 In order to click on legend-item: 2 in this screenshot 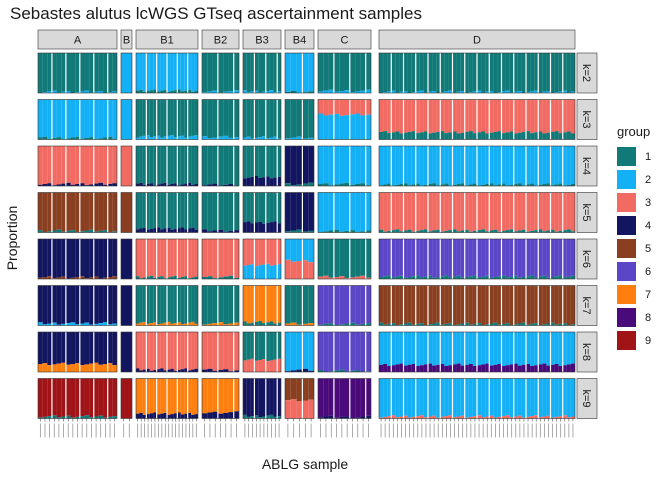, I will do `click(634, 179)`.